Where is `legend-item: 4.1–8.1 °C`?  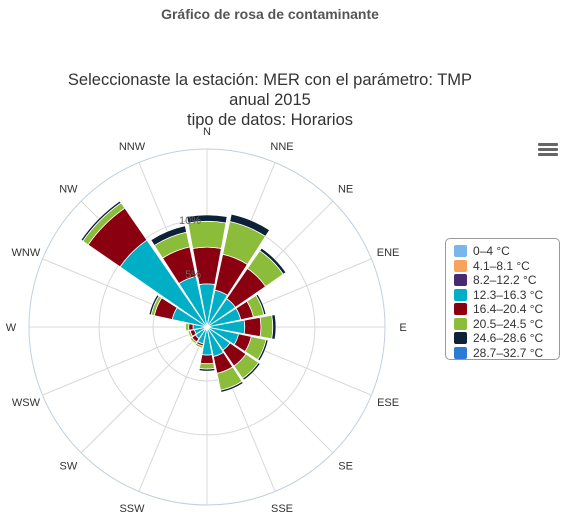 legend-item: 4.1–8.1 °C is located at coordinates (506, 266).